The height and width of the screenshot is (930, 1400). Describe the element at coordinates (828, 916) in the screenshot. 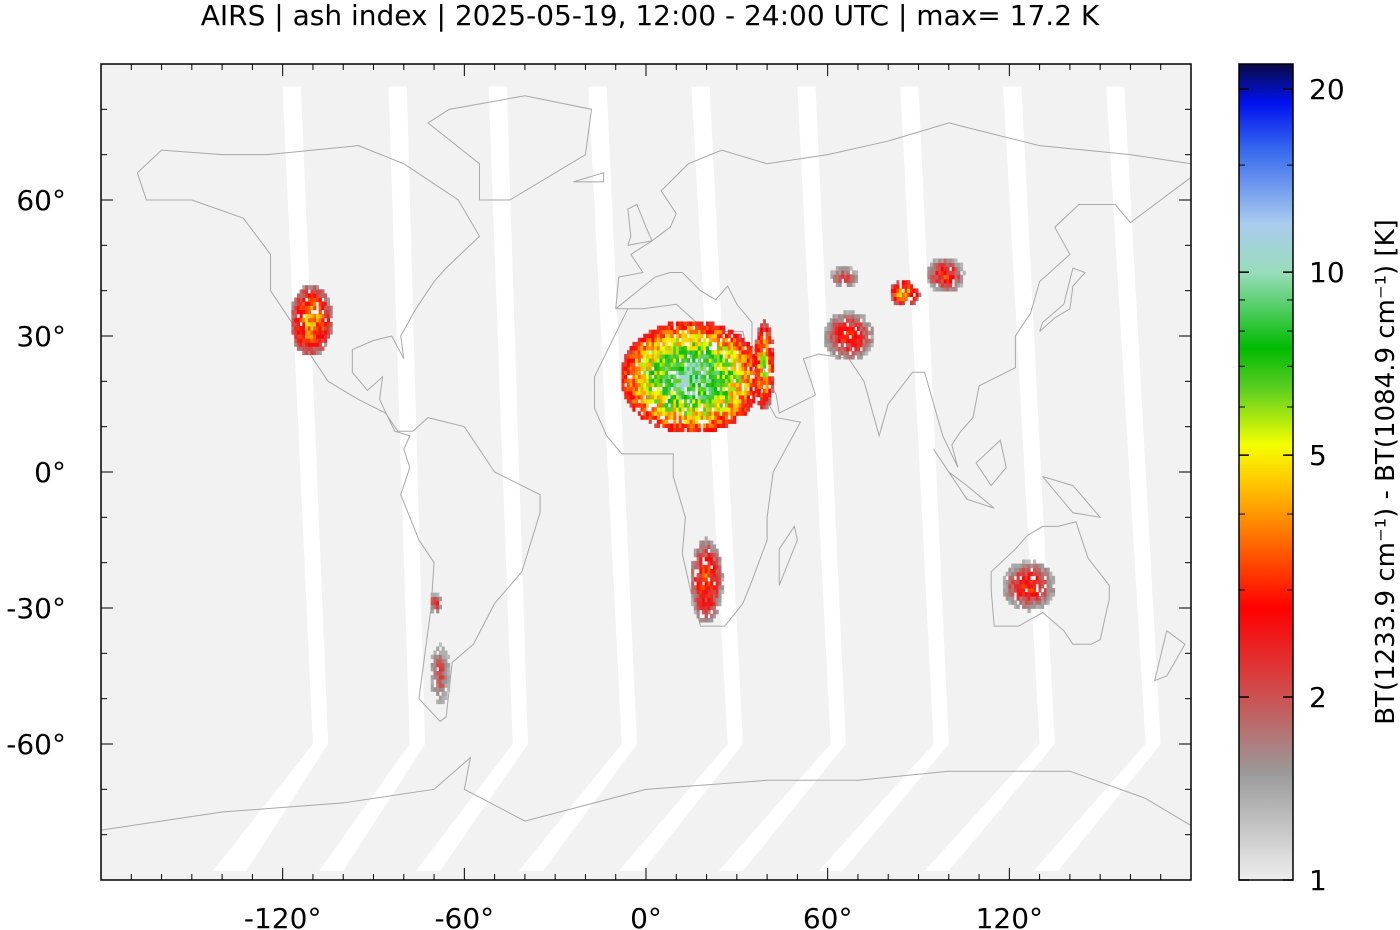

I see `x-tick-label: 60°` at that location.